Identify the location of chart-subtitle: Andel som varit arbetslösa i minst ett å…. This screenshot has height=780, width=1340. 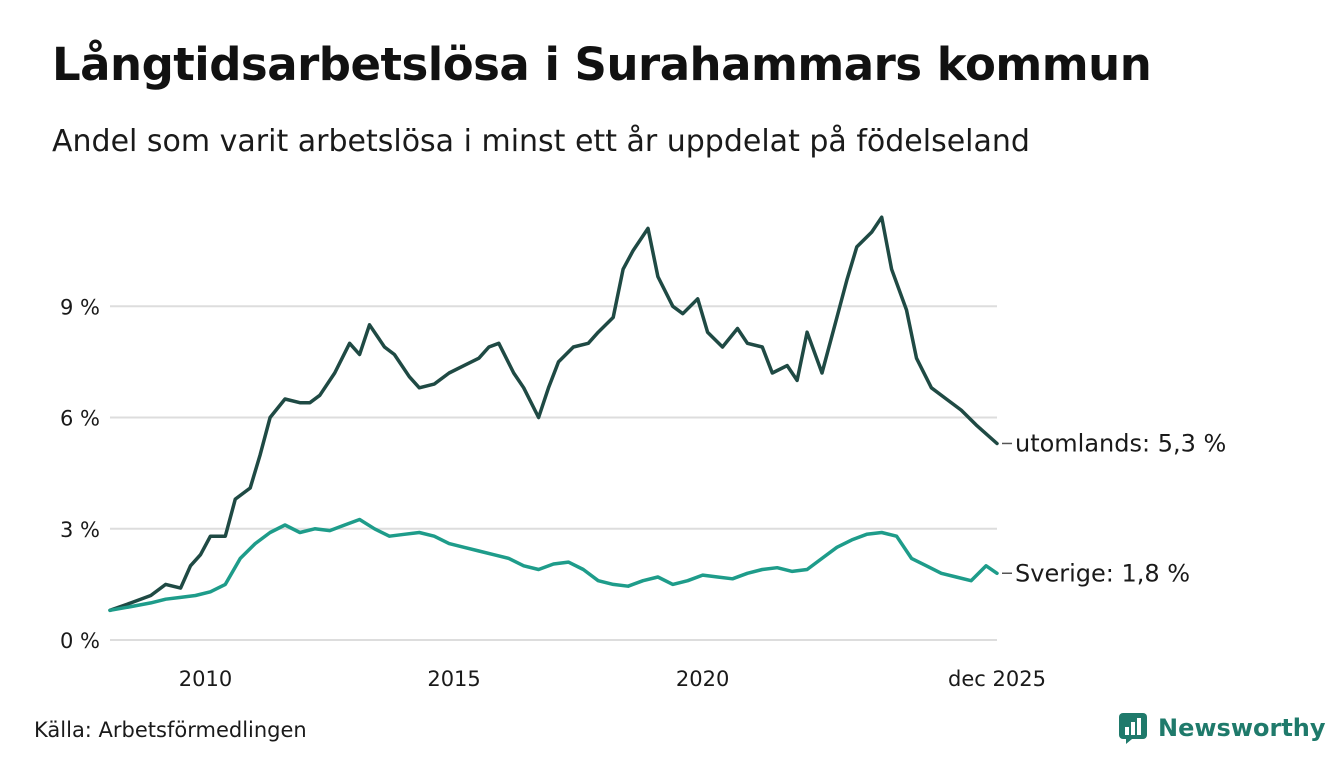
(541, 141).